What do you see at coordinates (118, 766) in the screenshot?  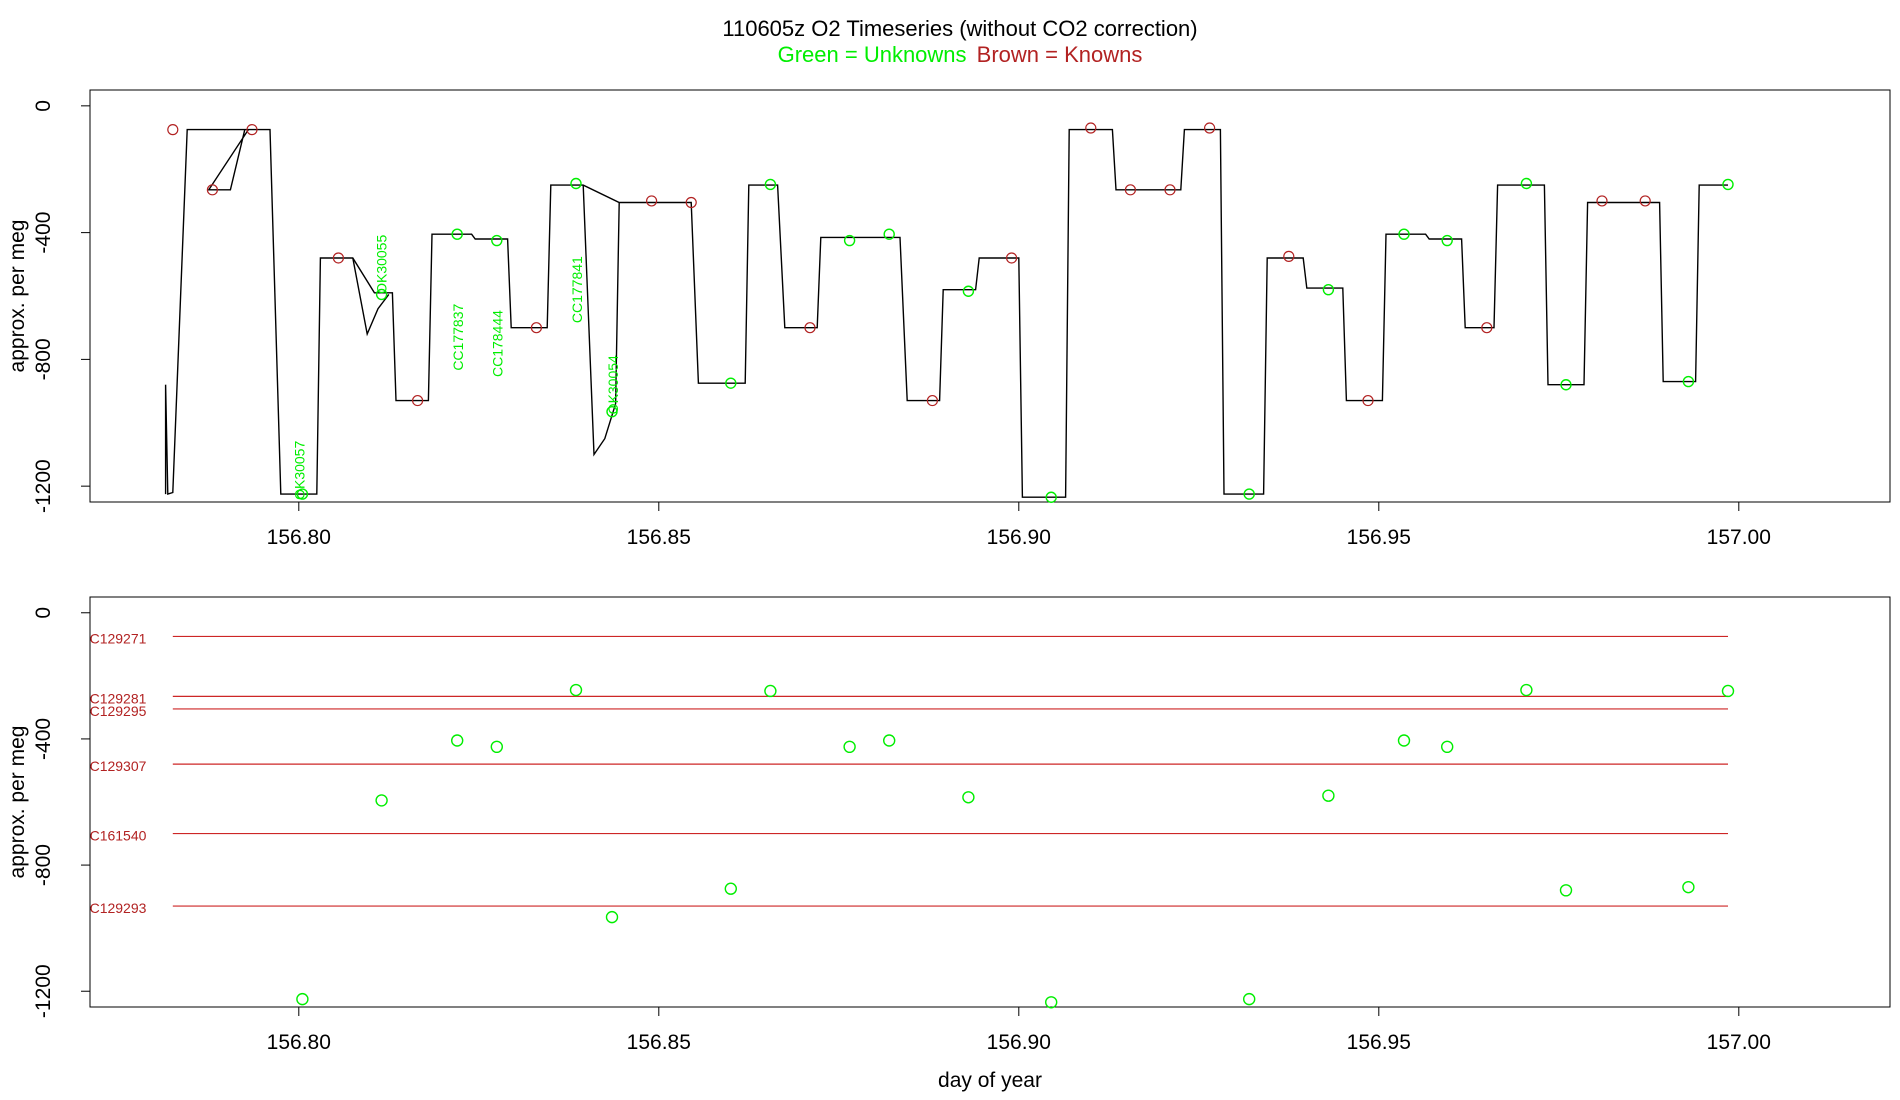 I see `reference-label: C129307` at bounding box center [118, 766].